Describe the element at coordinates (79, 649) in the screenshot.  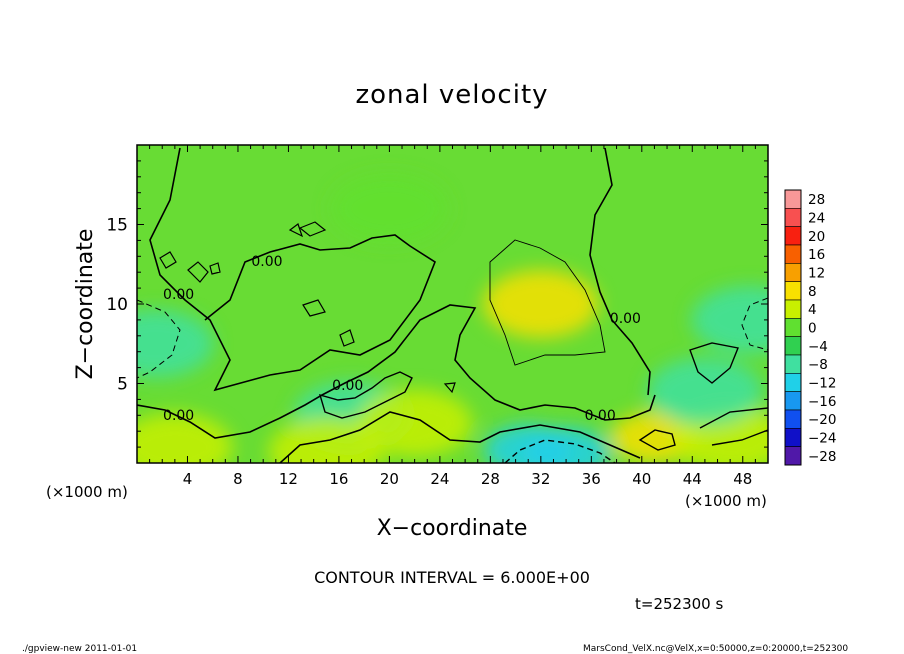
I see `footer-left: ./gpview-new 2011-01-01` at that location.